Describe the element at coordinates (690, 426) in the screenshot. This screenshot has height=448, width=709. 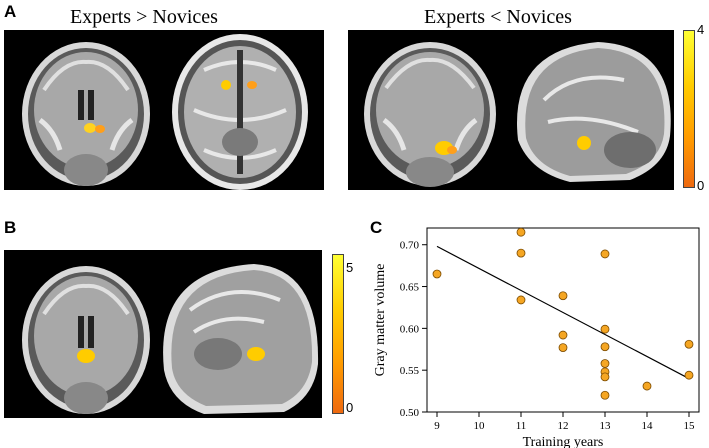
I see `x-tick-label: 15` at that location.